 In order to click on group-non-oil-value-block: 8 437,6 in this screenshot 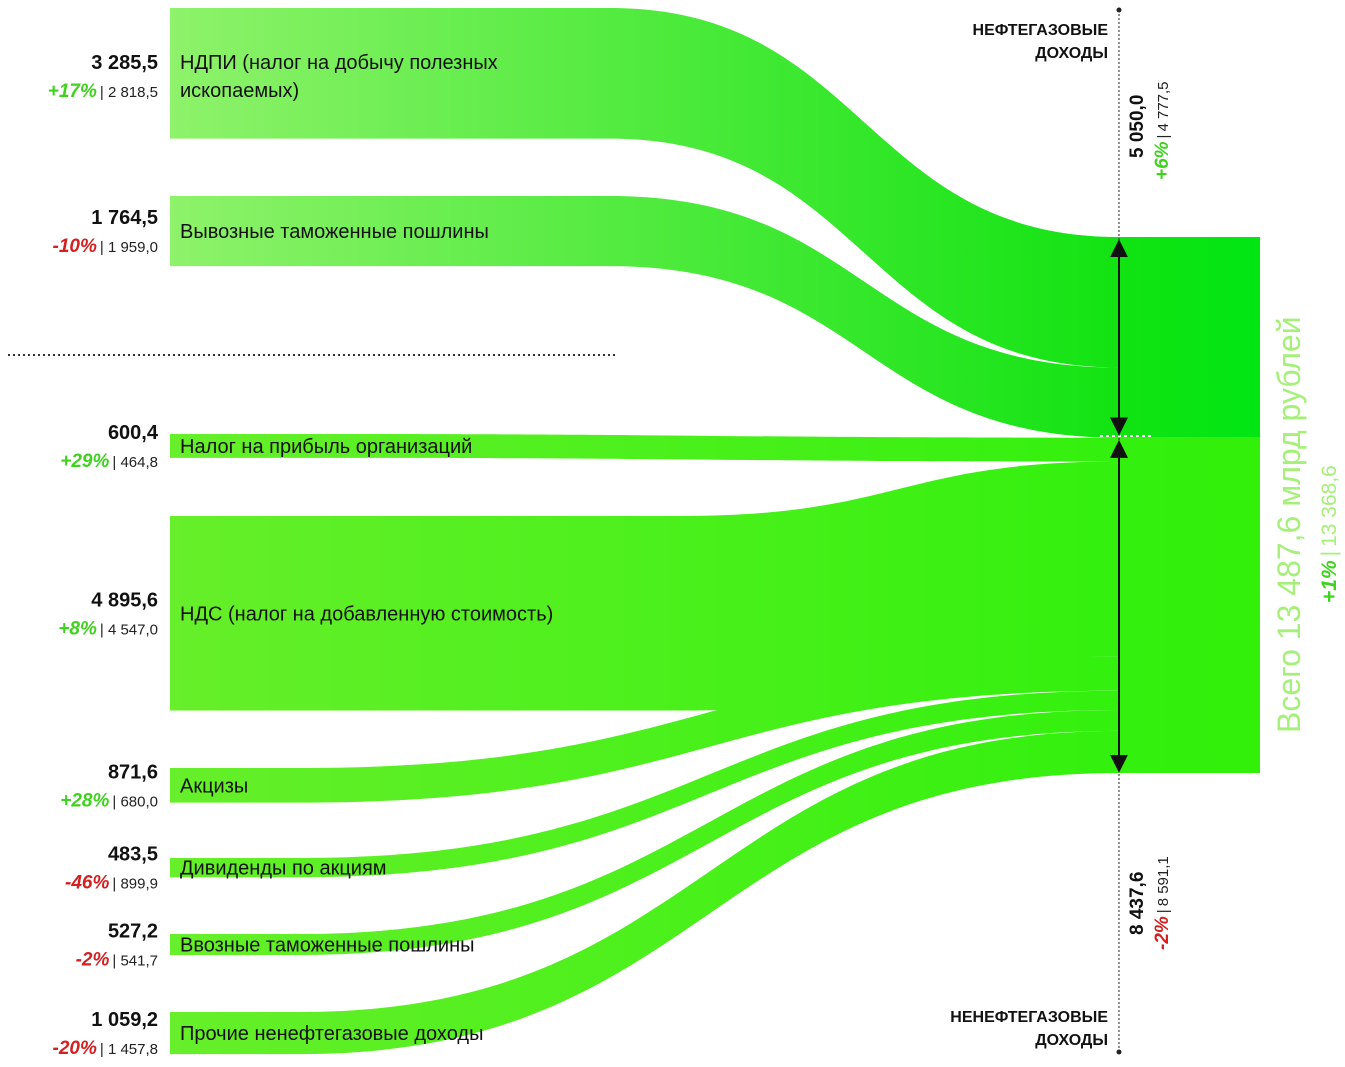, I will do `click(1137, 903)`.